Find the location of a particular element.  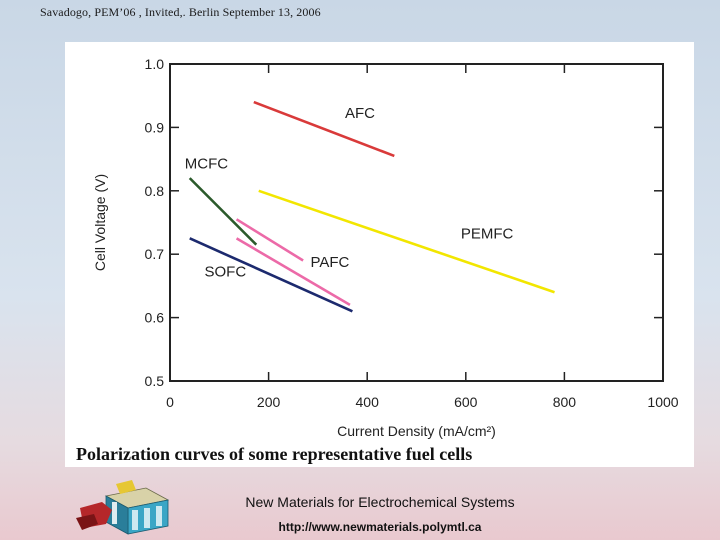

series-annotation-sofc: SOFC is located at coordinates (226, 271).